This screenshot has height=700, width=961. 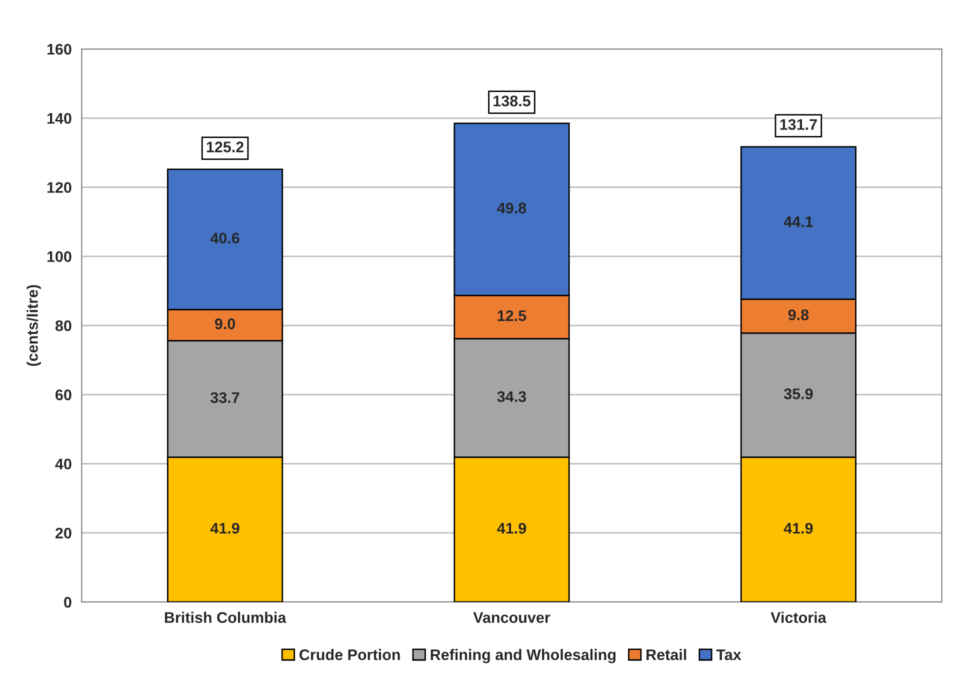 What do you see at coordinates (523, 656) in the screenshot?
I see `legend-label: Refining and Wholesaling` at bounding box center [523, 656].